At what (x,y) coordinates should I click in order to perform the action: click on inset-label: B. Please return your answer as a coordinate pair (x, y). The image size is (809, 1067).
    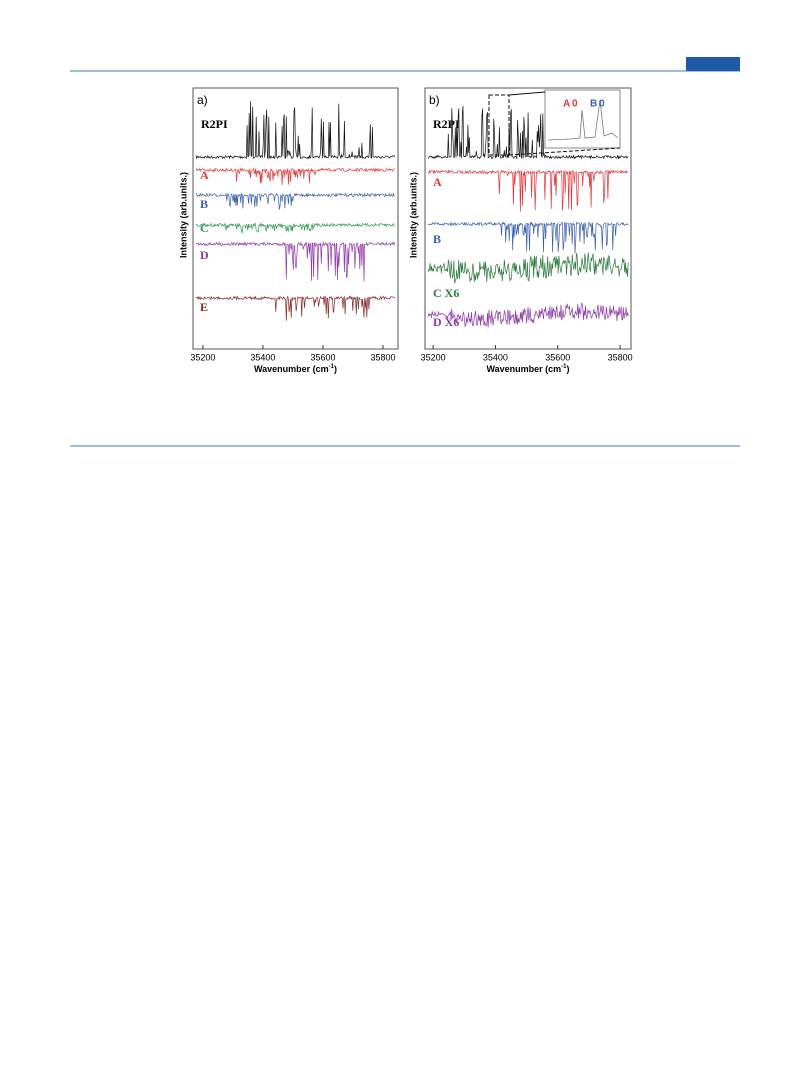
    Looking at the image, I should click on (593, 104).